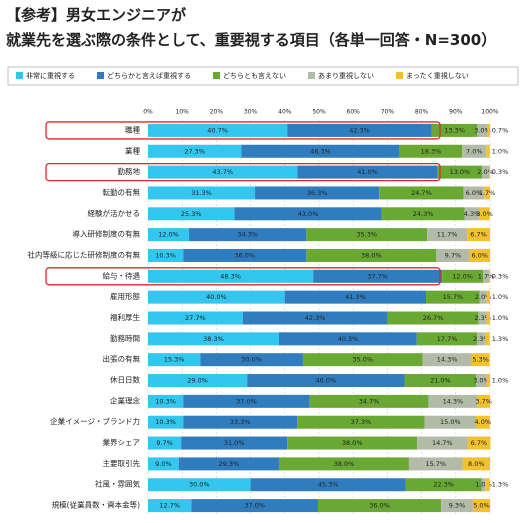 The width and height of the screenshot is (525, 523). What do you see at coordinates (479, 255) in the screenshot?
I see `value-label: 6.0%` at bounding box center [479, 255].